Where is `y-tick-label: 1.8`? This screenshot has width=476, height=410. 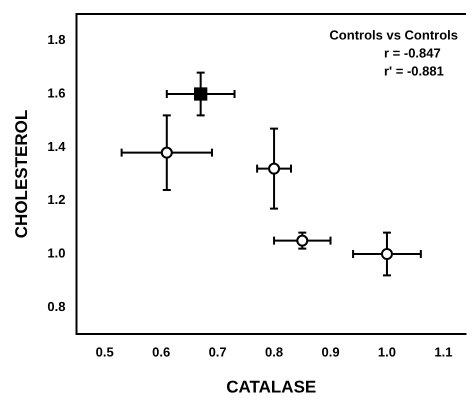 y-tick-label: 1.8 is located at coordinates (56, 40).